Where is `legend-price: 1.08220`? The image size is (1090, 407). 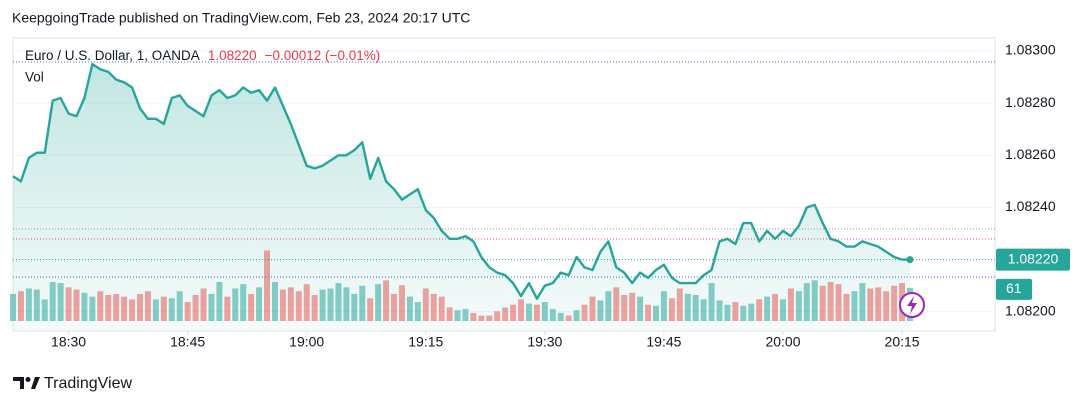 legend-price: 1.08220 is located at coordinates (232, 55).